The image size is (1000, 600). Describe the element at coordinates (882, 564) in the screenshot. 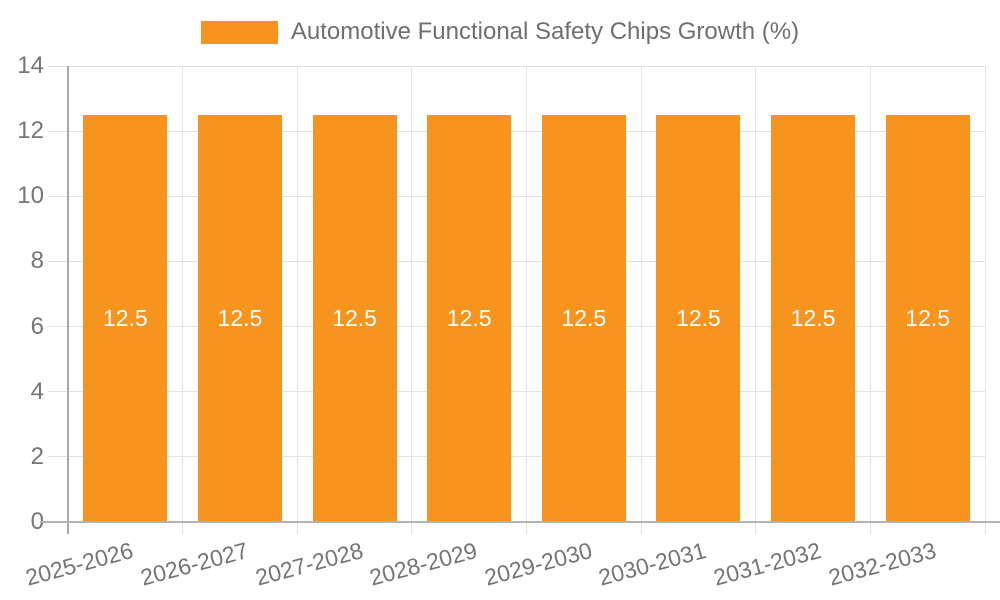

I see `x-tick-label: 2032-2033` at that location.